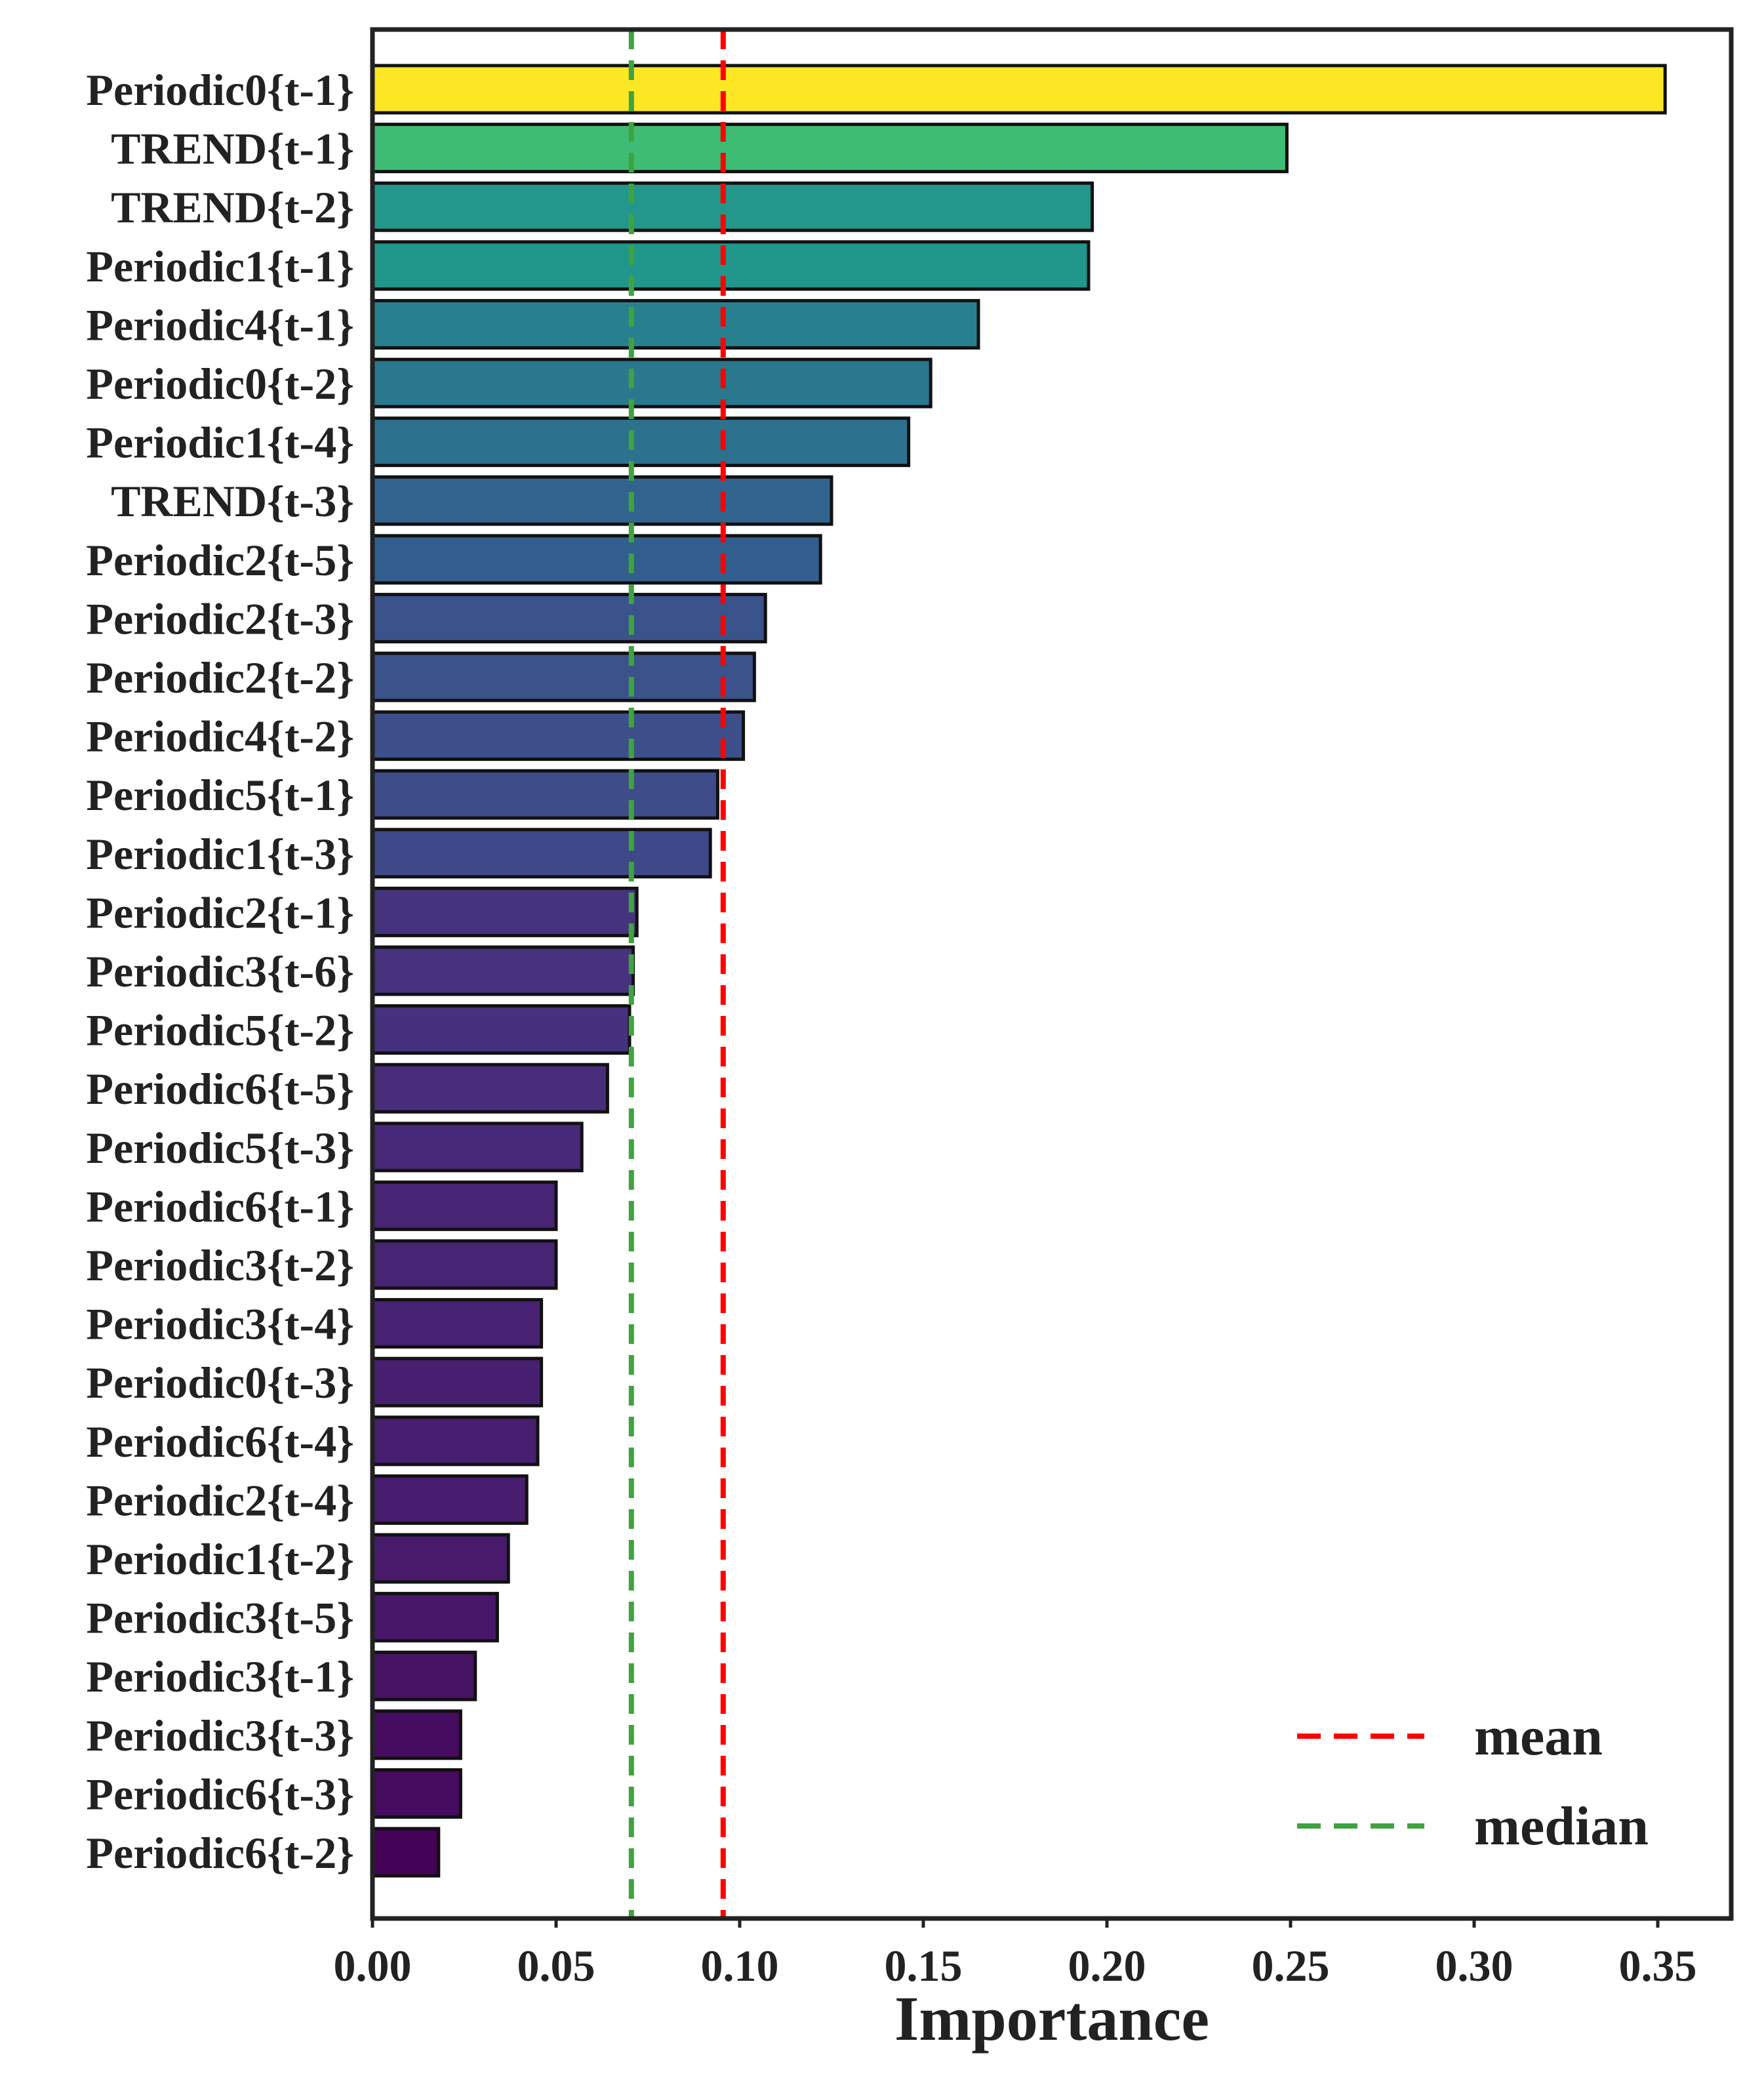 This screenshot has width=1764, height=2089. Describe the element at coordinates (220, 1089) in the screenshot. I see `y-tick-label: Periodic6{t-5}` at that location.